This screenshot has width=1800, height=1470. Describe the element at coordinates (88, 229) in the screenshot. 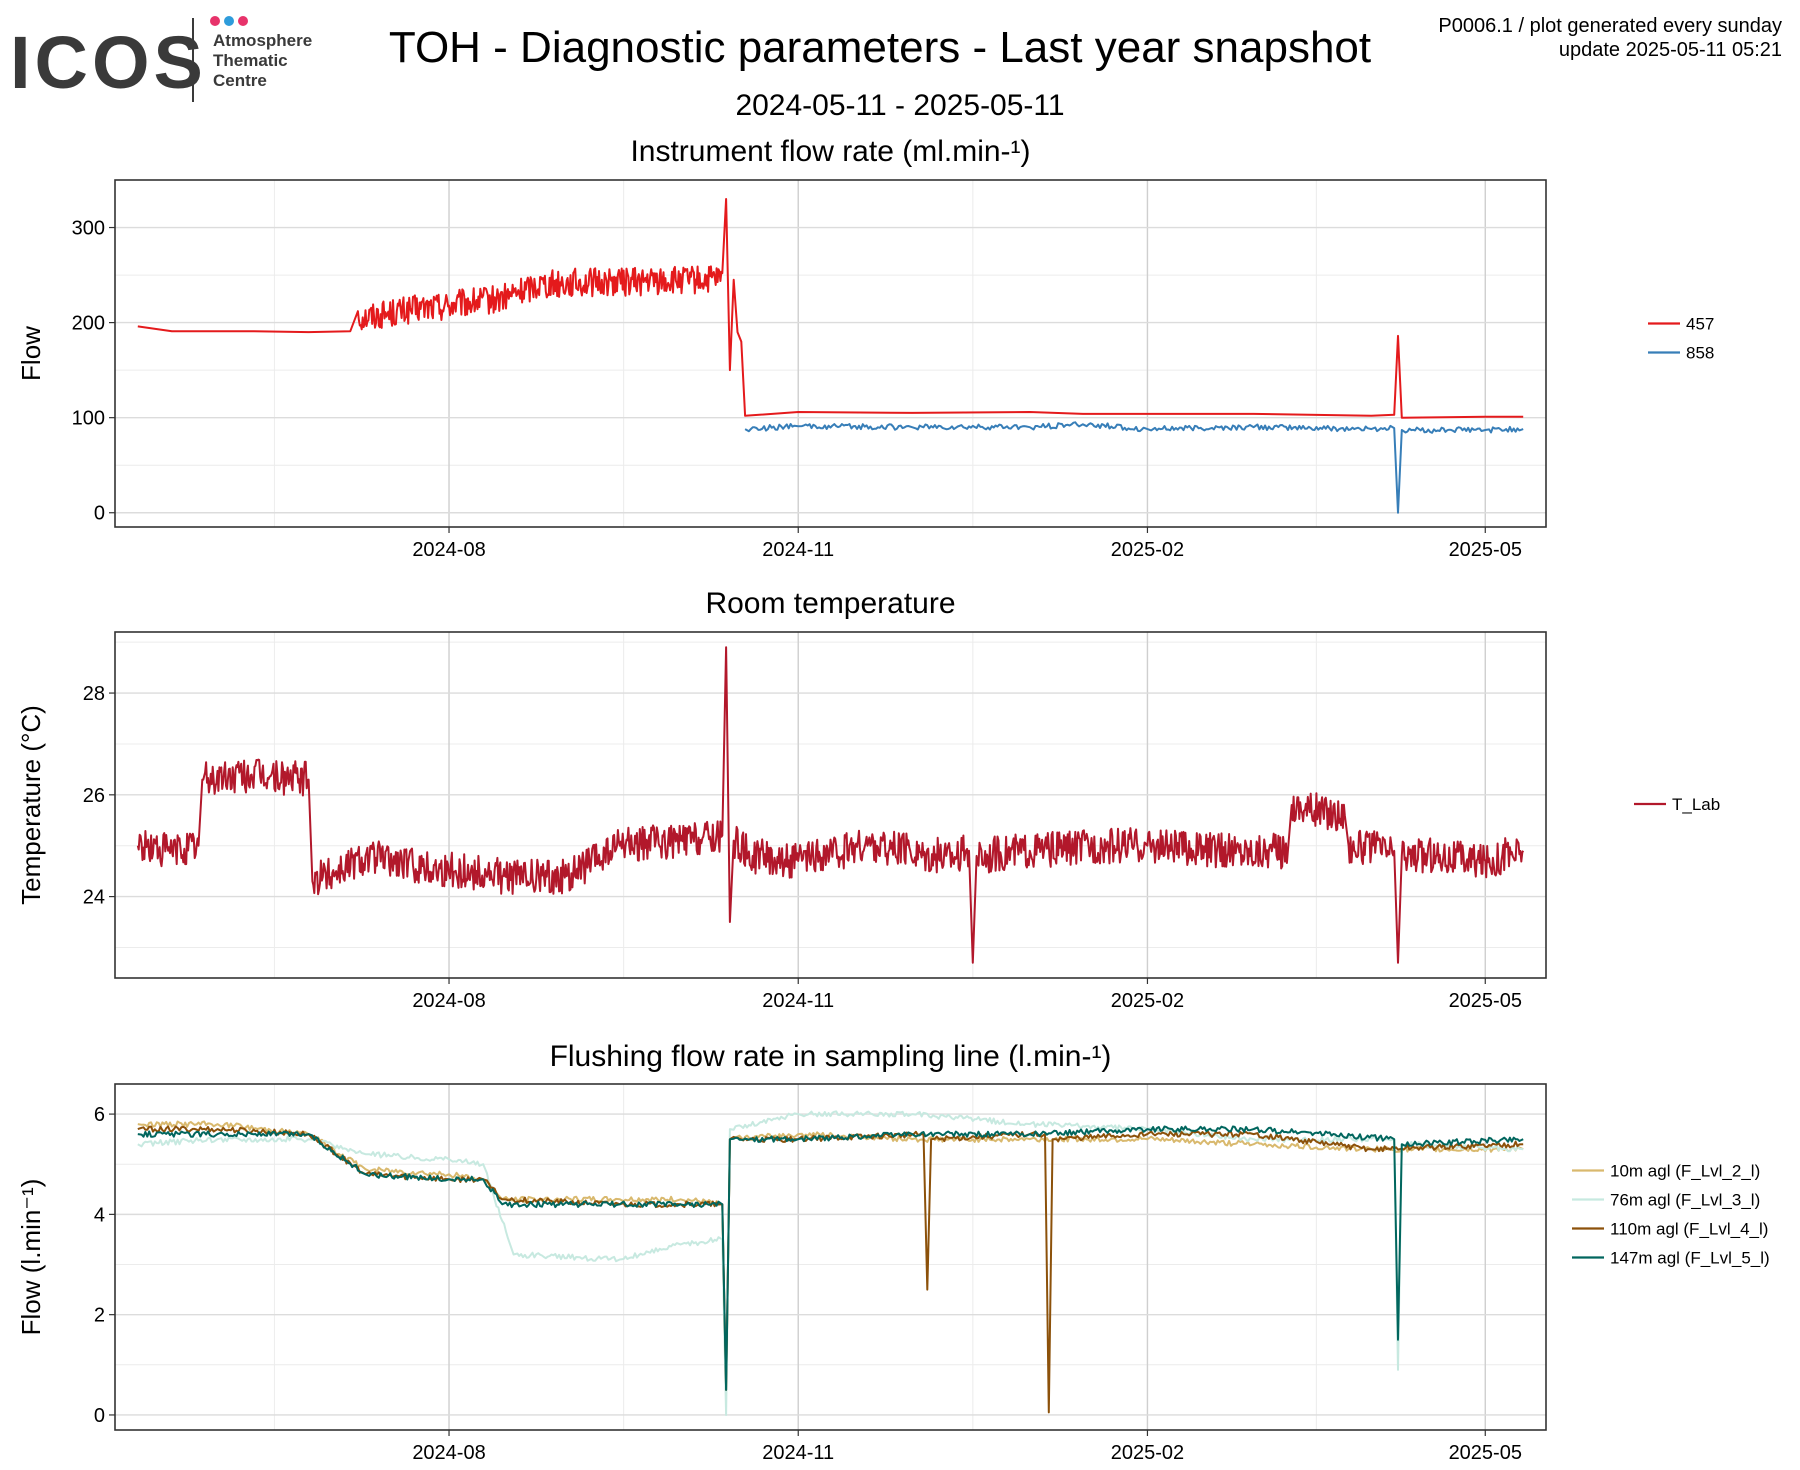

I see `y-tick-label: 300` at that location.